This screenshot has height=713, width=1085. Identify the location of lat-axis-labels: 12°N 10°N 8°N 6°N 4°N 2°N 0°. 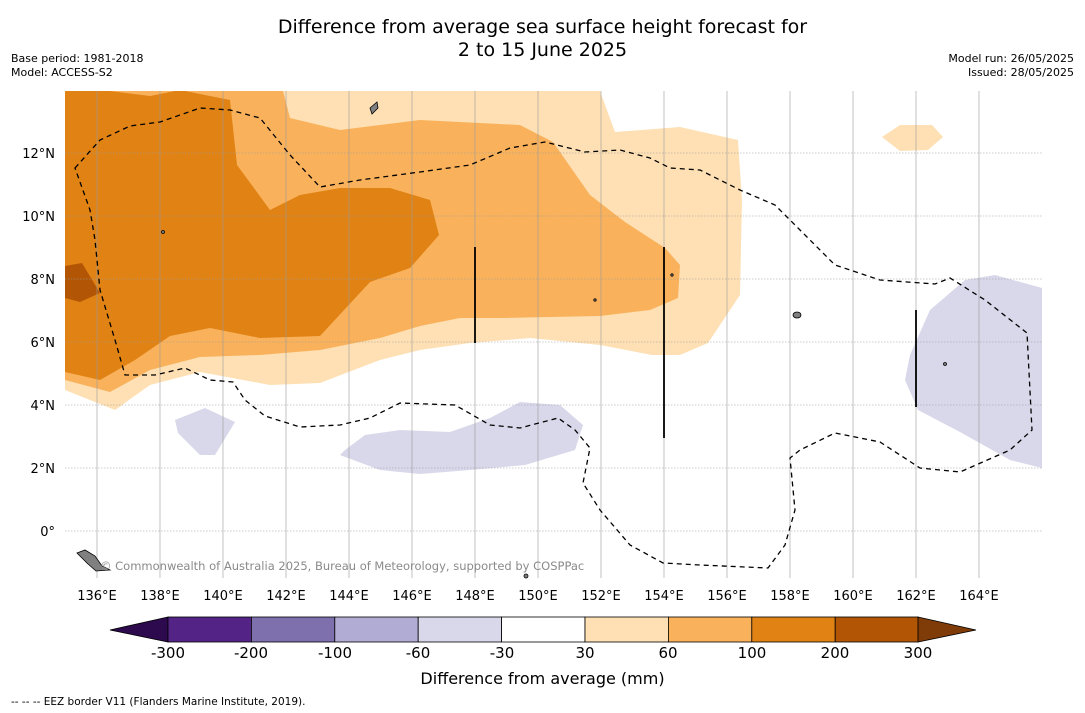
(38, 343).